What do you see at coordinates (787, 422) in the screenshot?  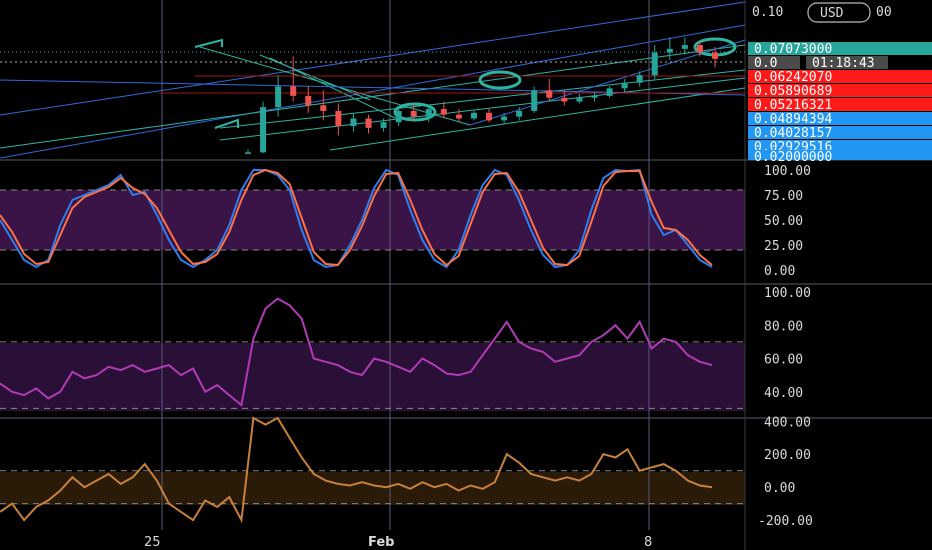 I see `cci-tick-label: 400.00` at bounding box center [787, 422].